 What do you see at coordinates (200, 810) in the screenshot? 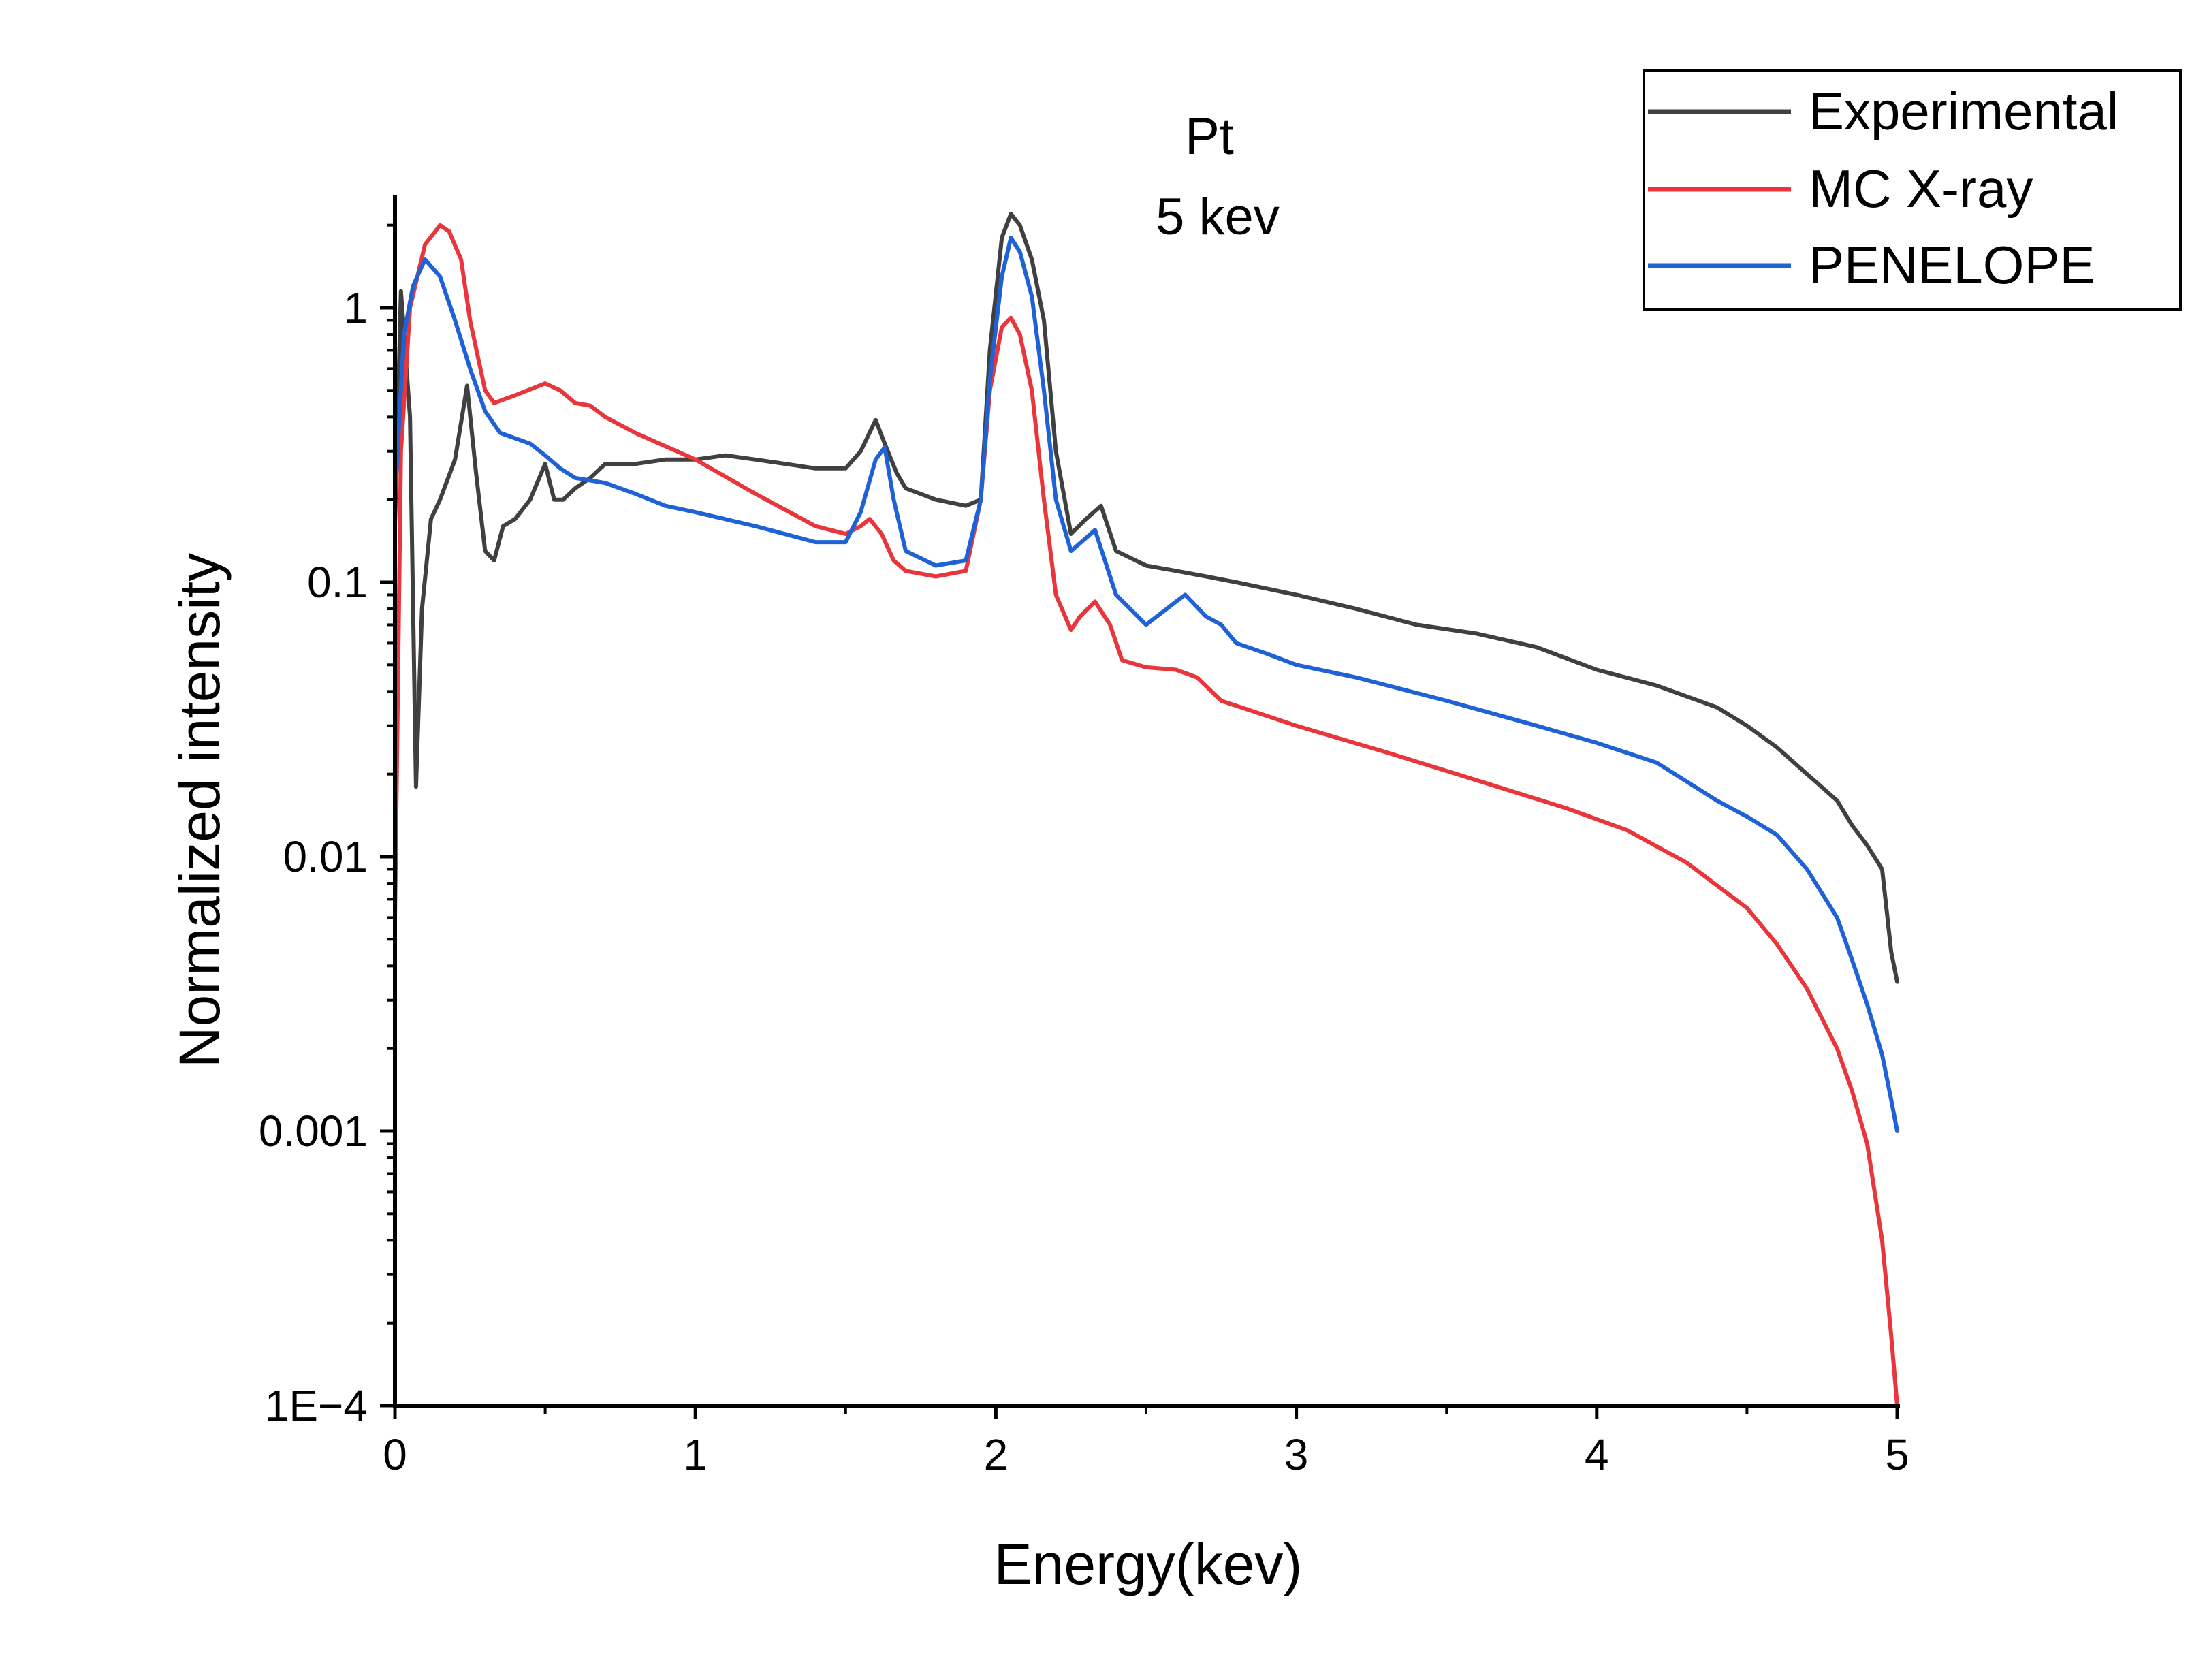
I see `y-axis-label: Normalized intensity` at bounding box center [200, 810].